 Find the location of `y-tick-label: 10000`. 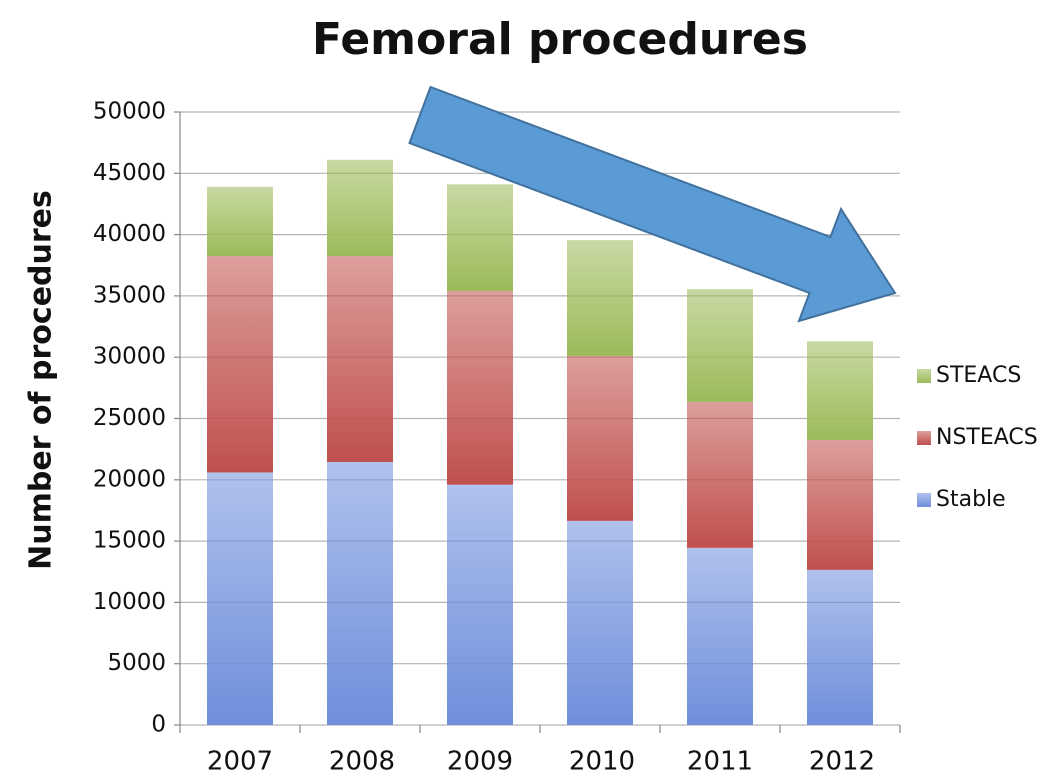

y-tick-label: 10000 is located at coordinates (129, 602).